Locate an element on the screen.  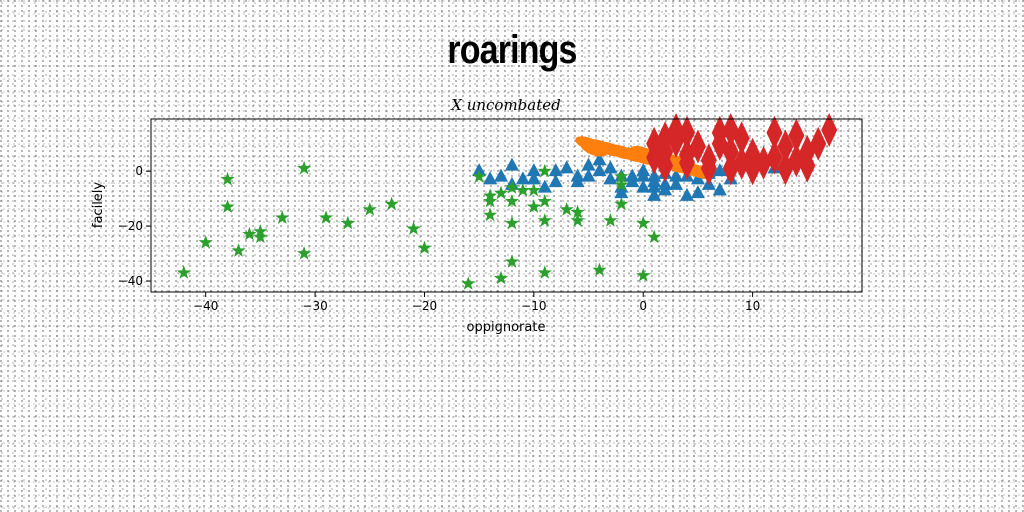
x-axis-label: oppignorate is located at coordinates (506, 327).